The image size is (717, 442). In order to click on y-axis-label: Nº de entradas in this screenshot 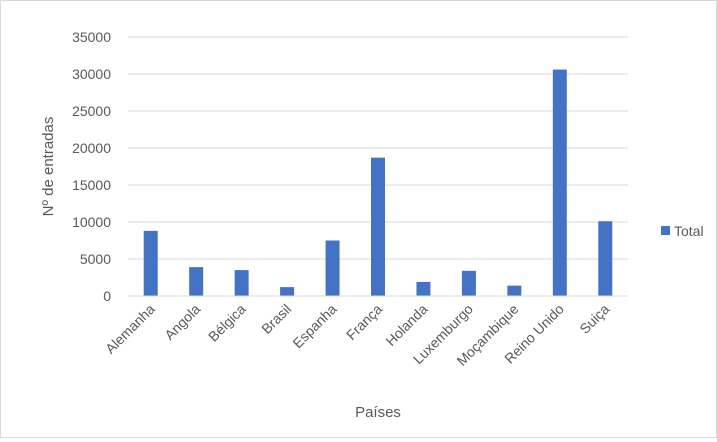, I will do `click(48, 167)`.